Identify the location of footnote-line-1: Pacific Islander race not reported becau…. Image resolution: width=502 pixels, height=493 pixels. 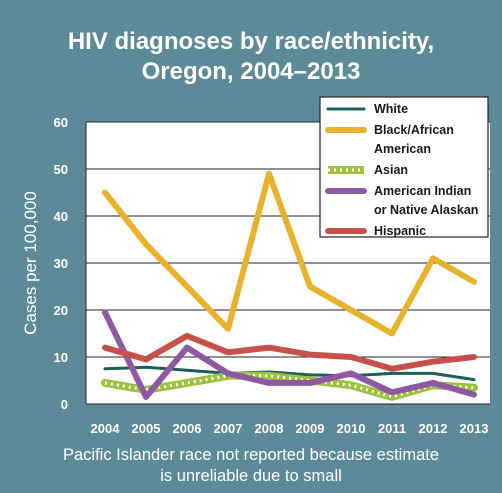
(251, 455).